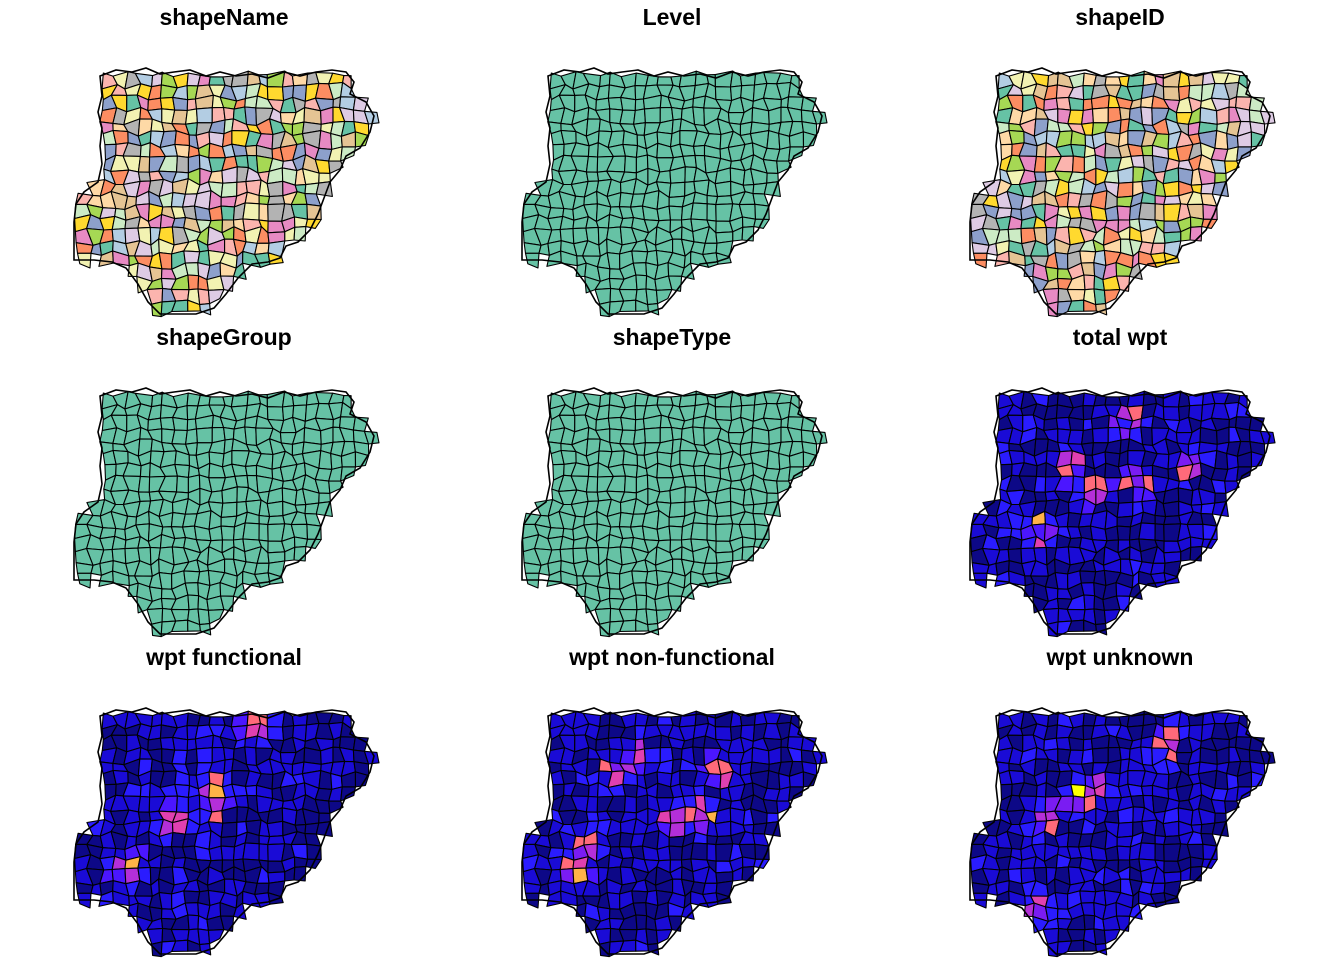 Image resolution: width=1344 pixels, height=960 pixels. I want to click on map-wpt-functional, so click(226, 832).